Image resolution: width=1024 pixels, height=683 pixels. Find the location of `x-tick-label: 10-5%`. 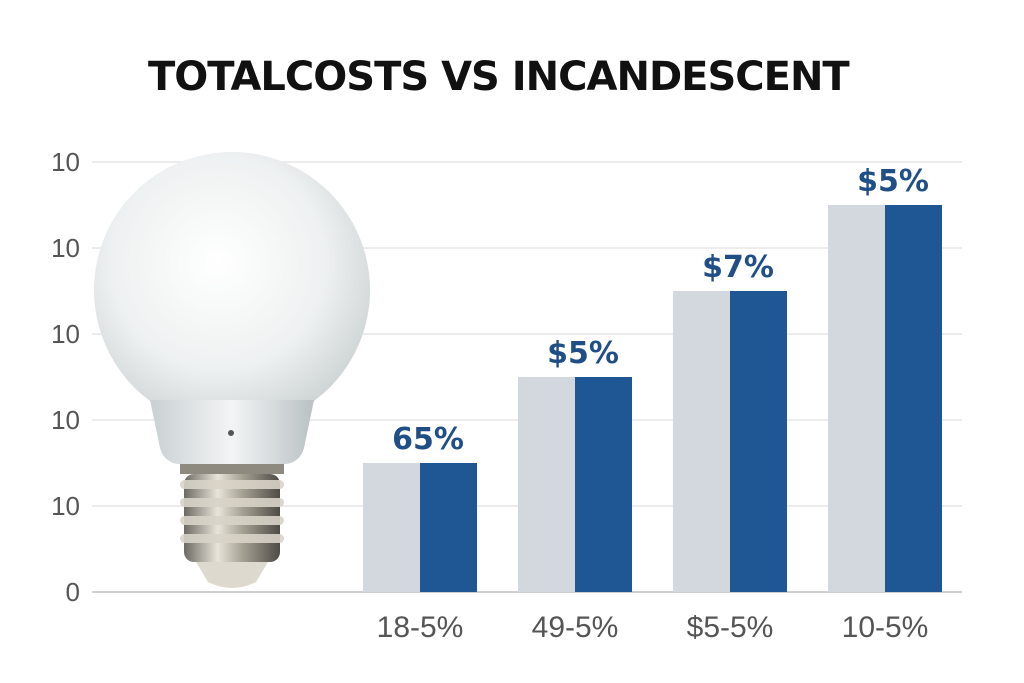

x-tick-label: 10-5% is located at coordinates (885, 627).